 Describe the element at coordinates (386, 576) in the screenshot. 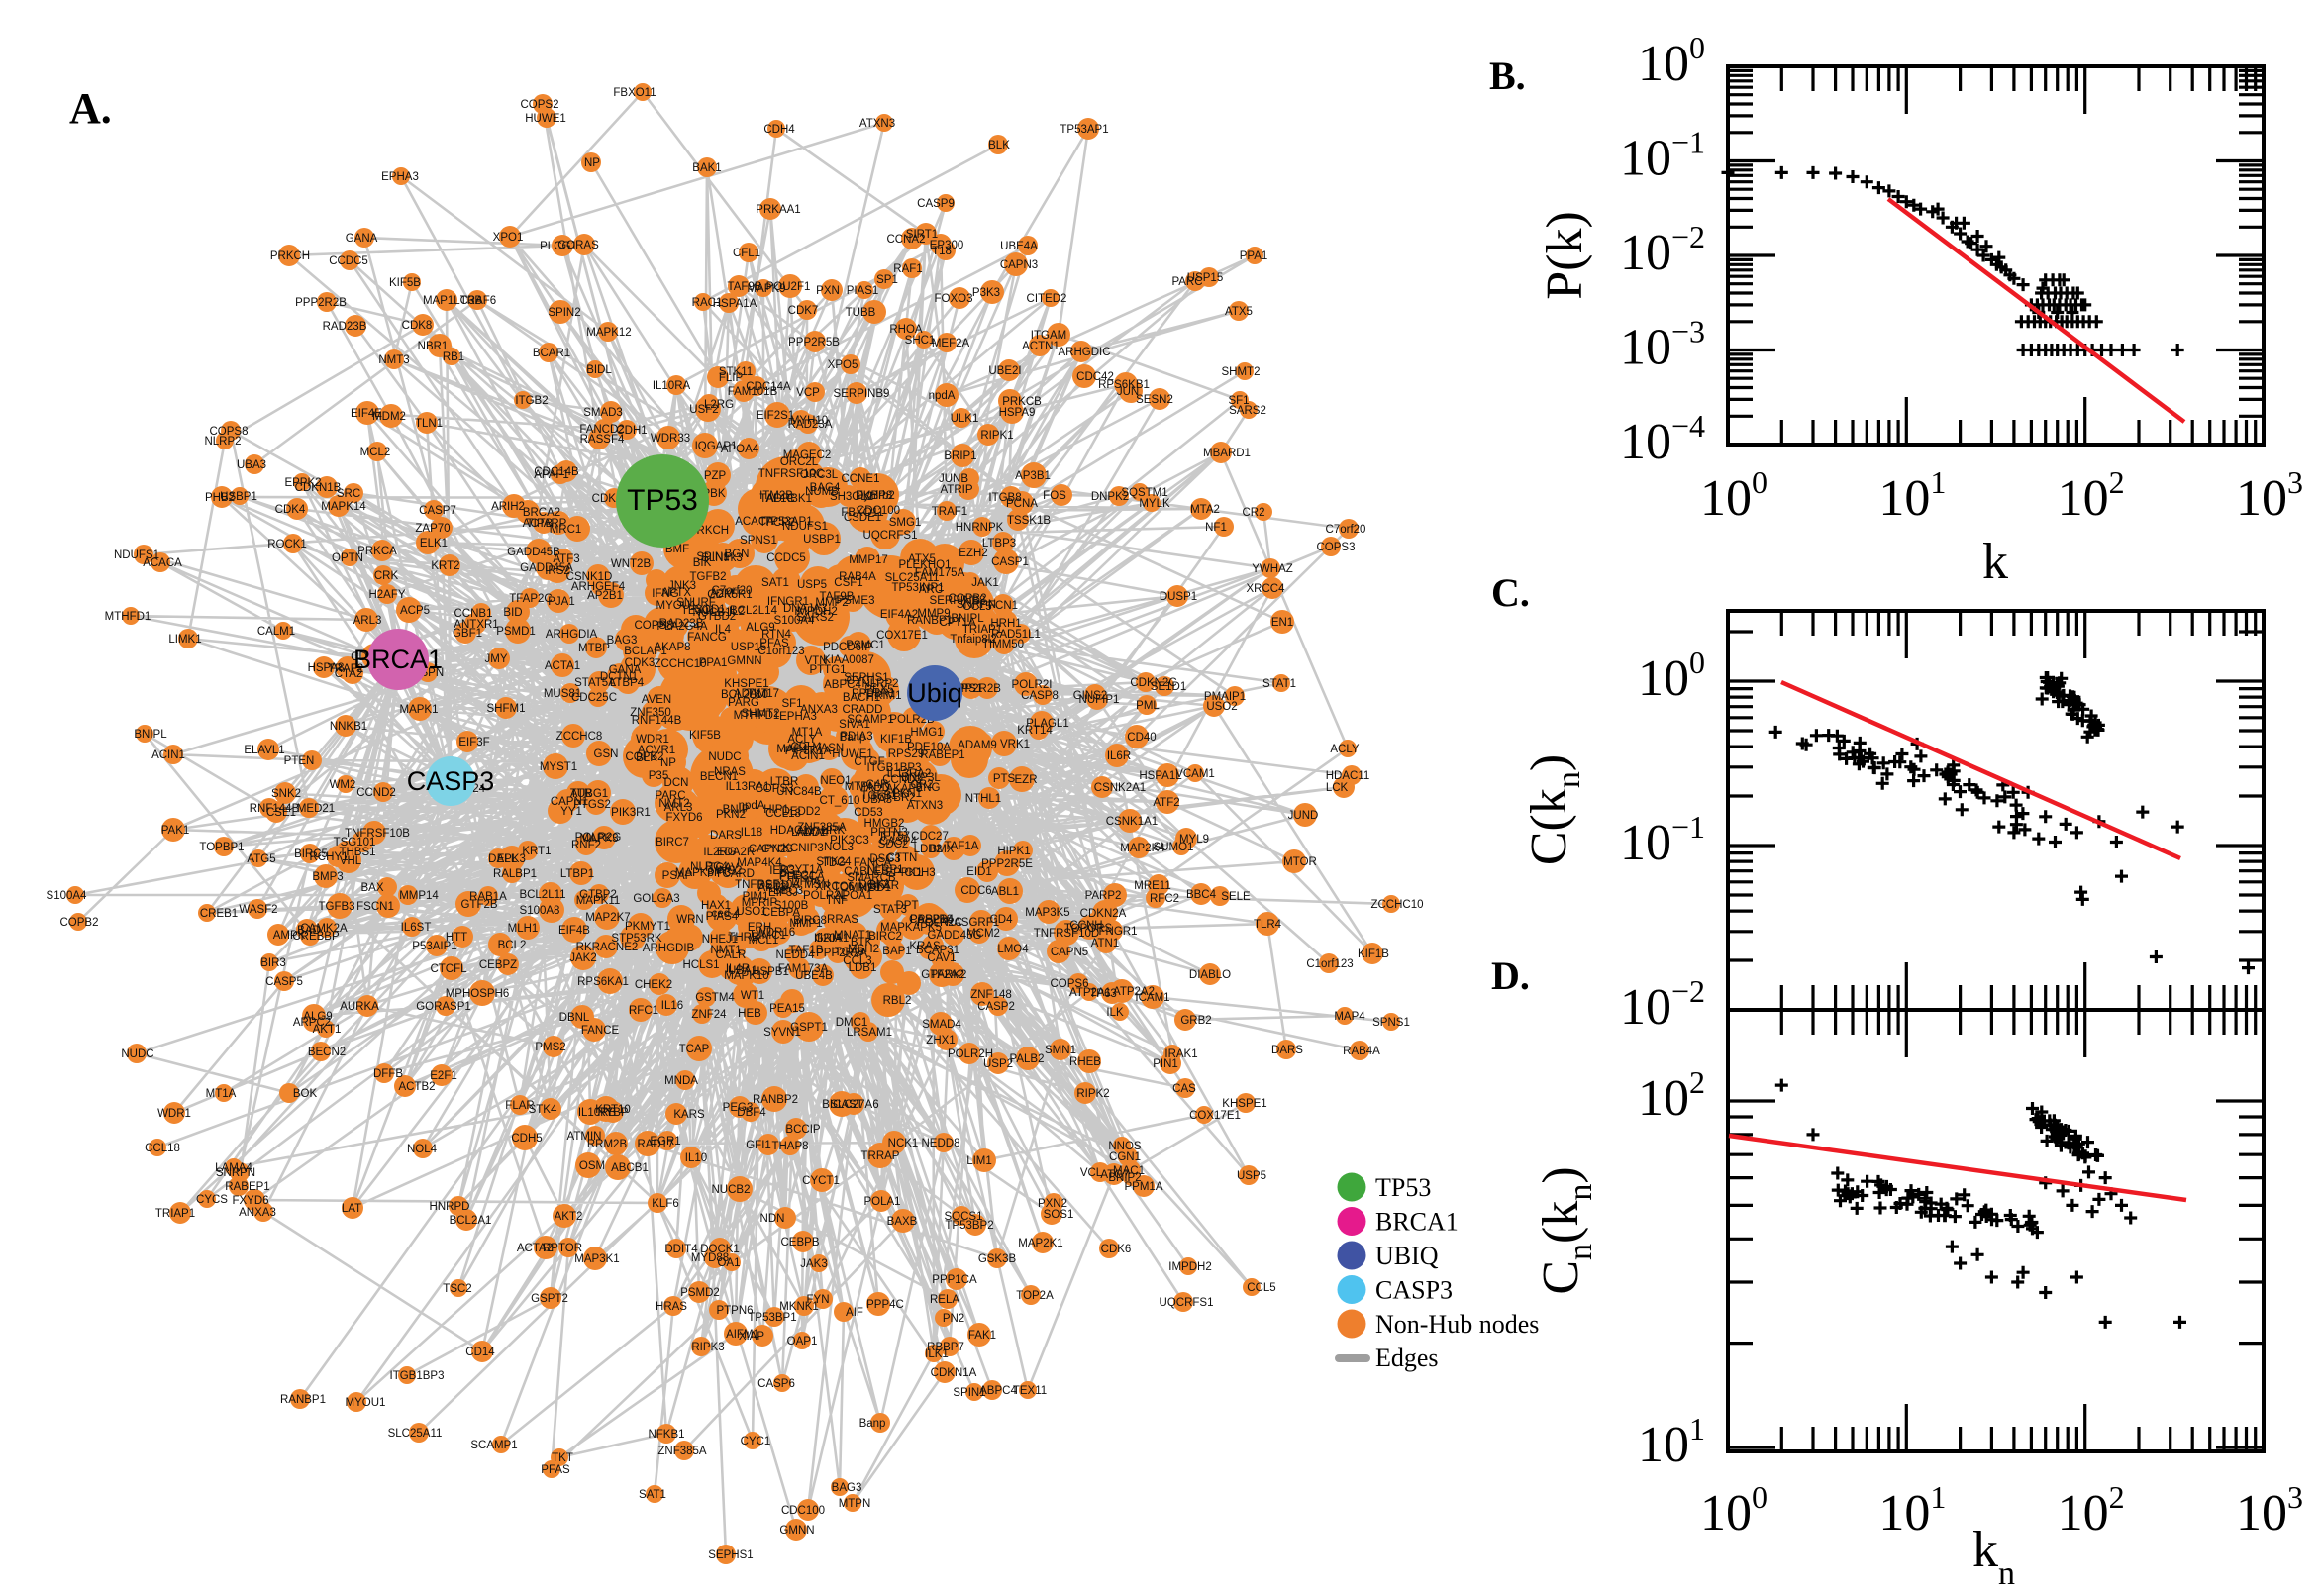

I see `svg-text: CRK` at that location.